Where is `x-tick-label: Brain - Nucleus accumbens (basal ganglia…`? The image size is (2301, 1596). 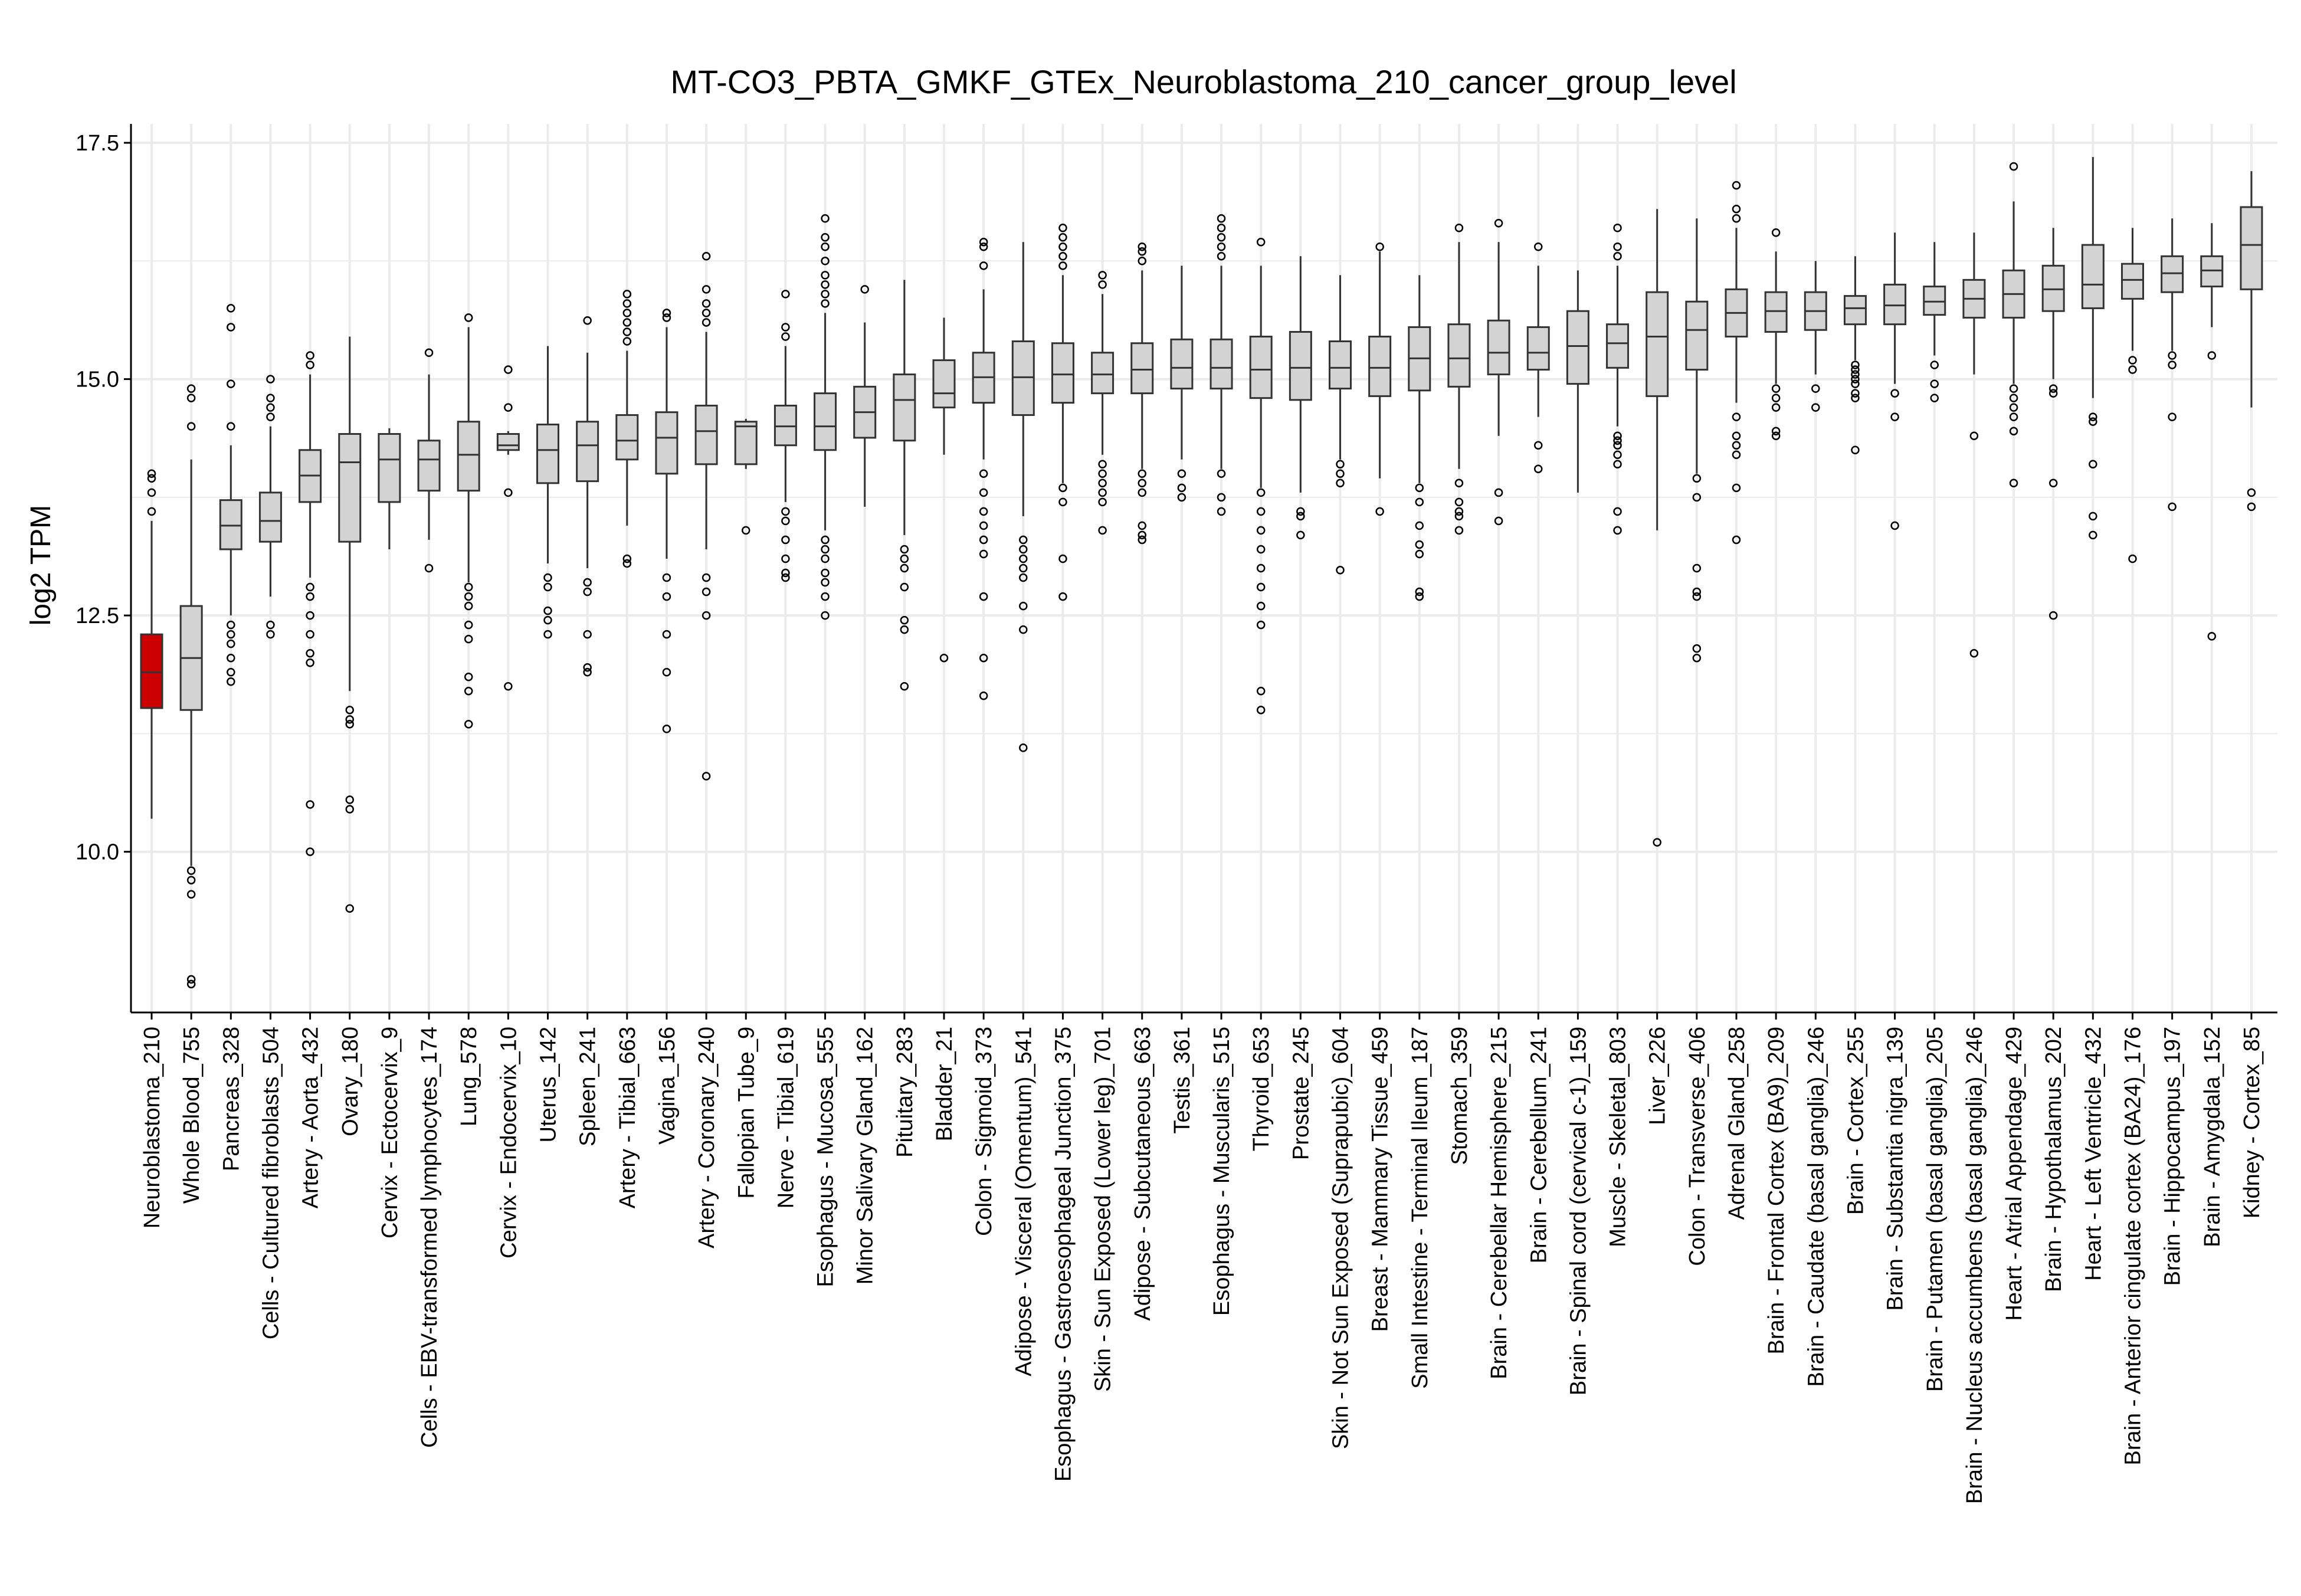 x-tick-label: Brain - Nucleus accumbens (basal ganglia… is located at coordinates (1974, 1265).